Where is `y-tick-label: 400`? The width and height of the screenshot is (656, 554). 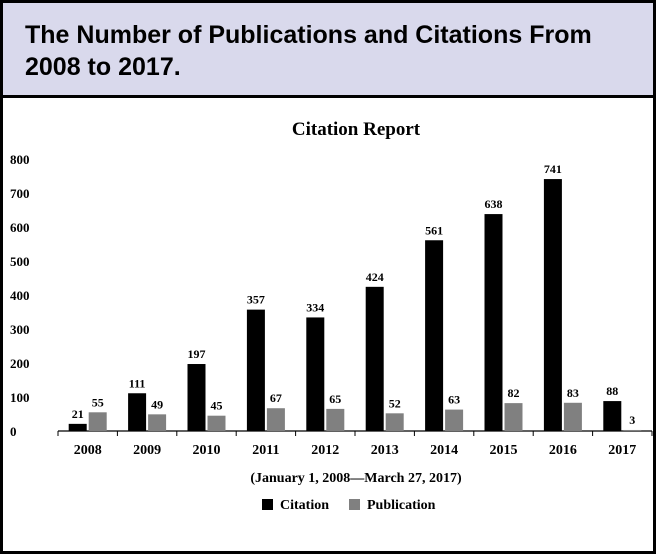
y-tick-label: 400 is located at coordinates (20, 295).